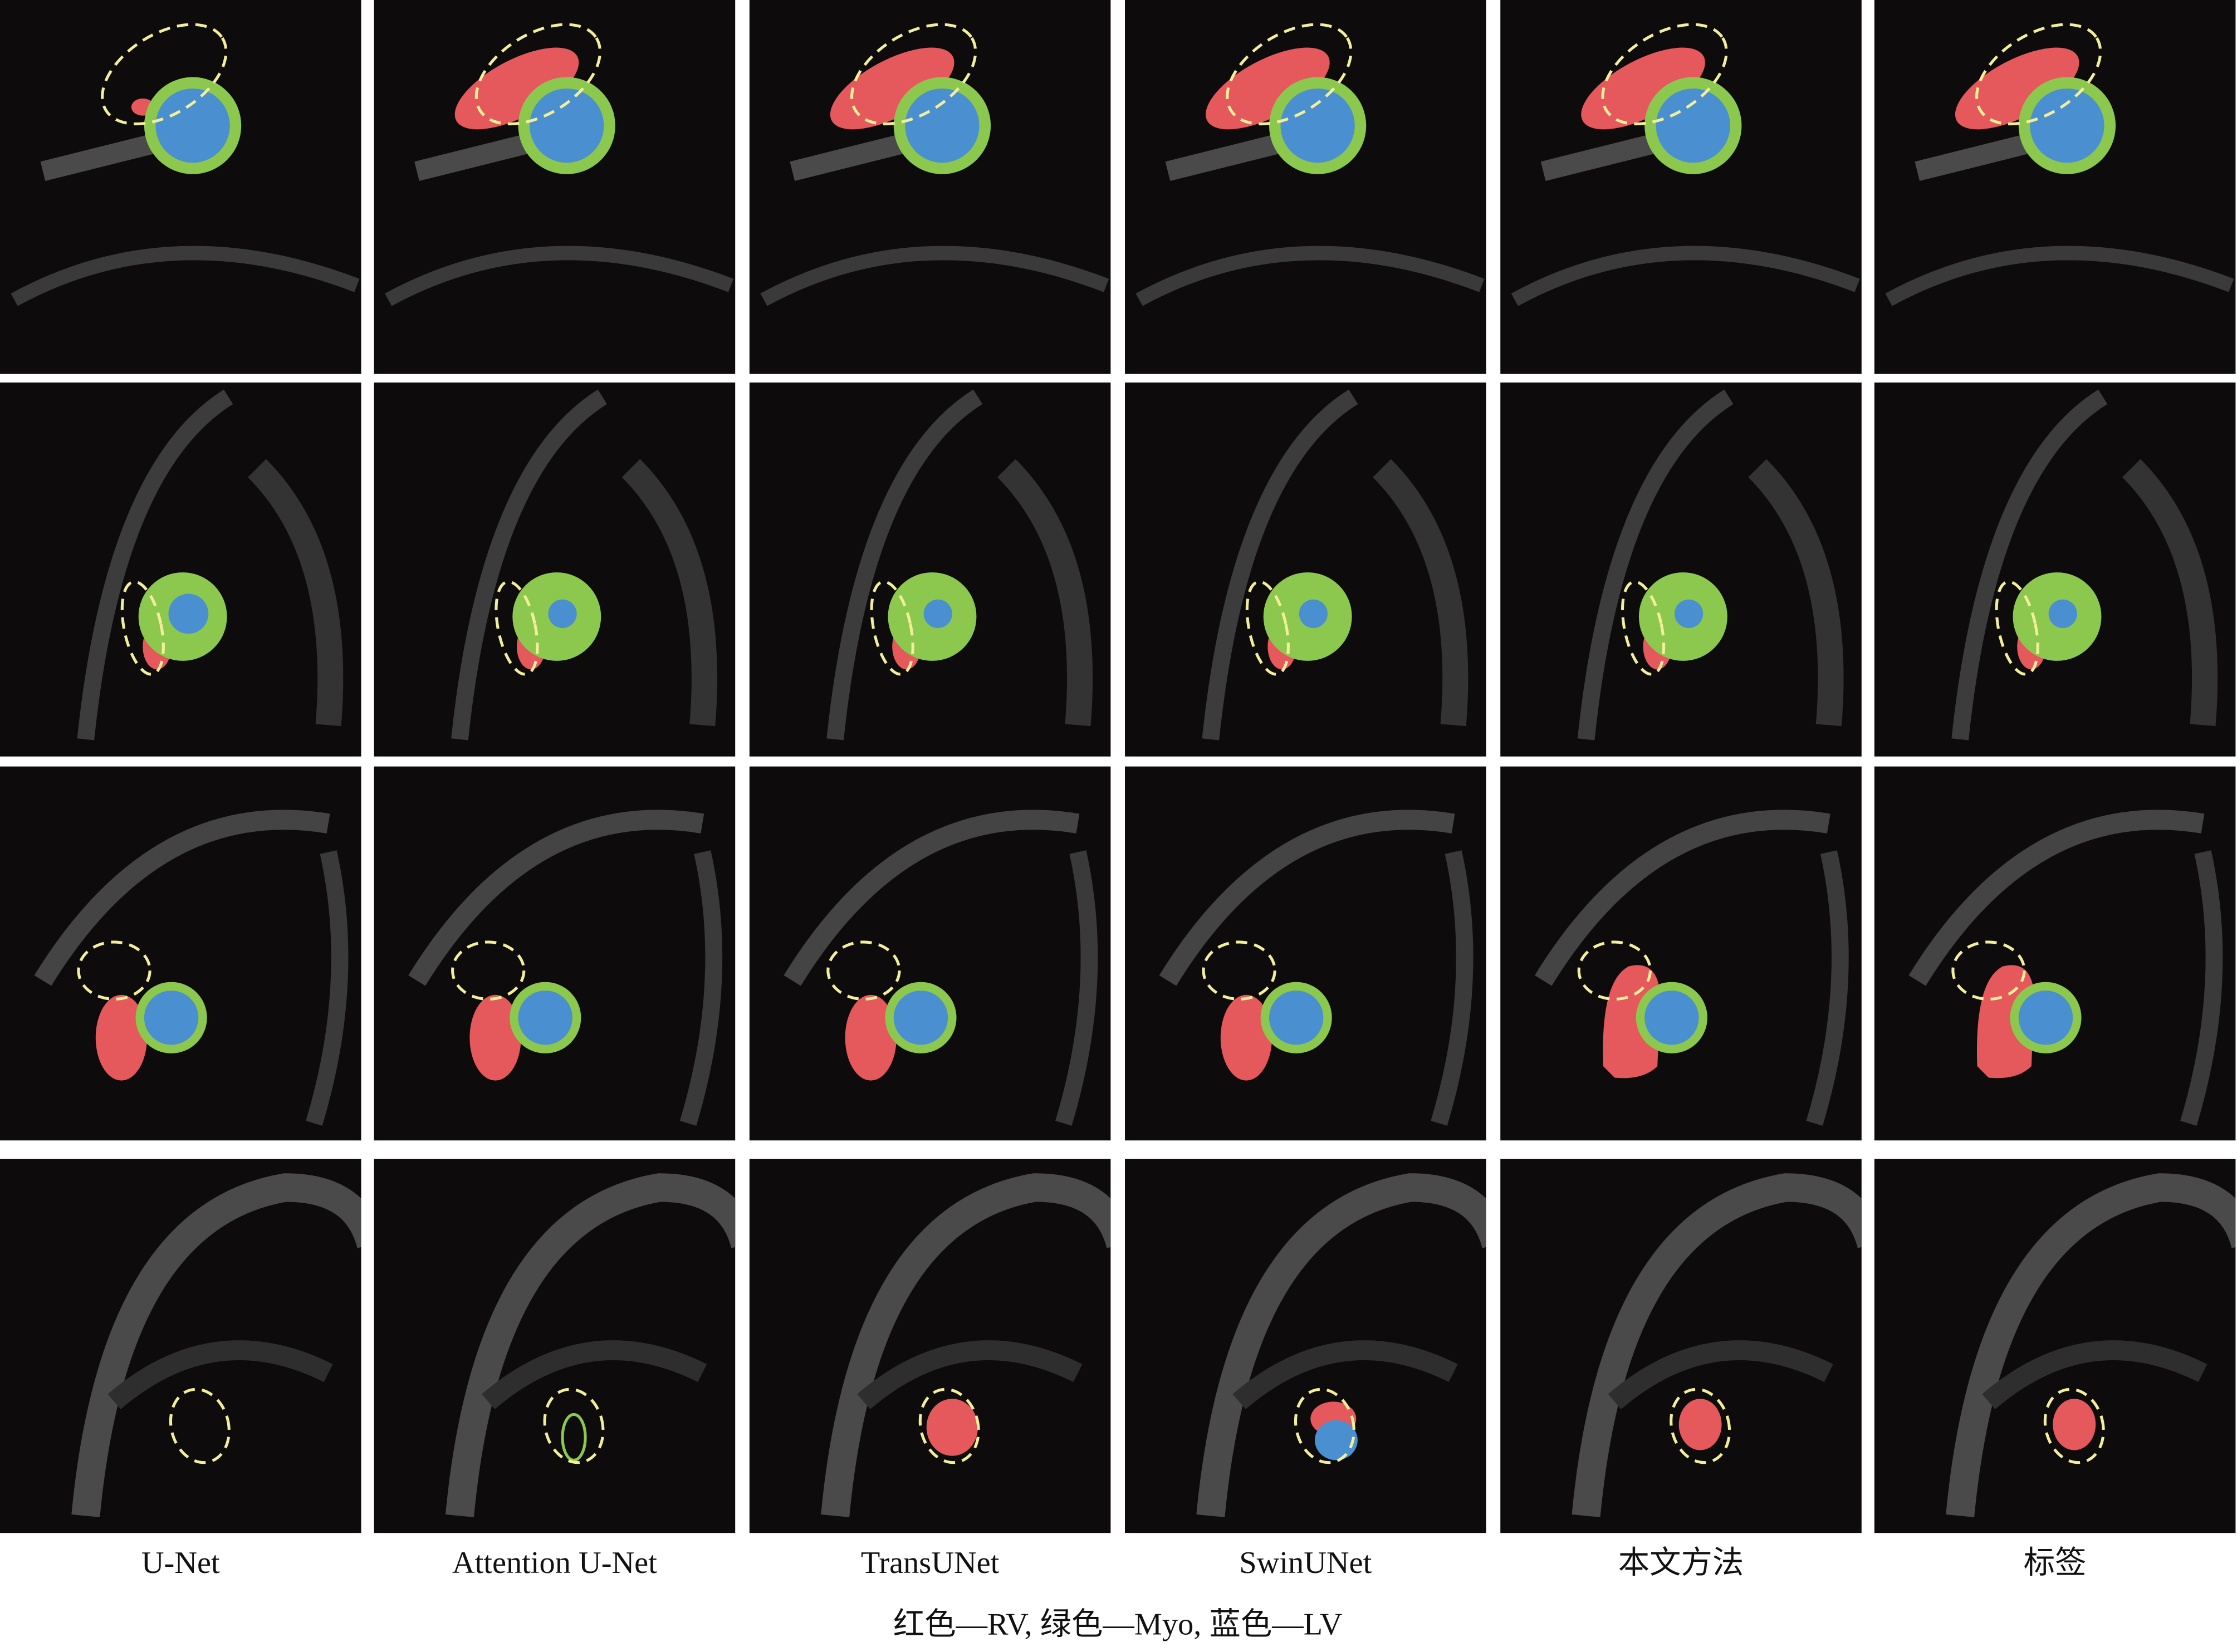  Describe the element at coordinates (2056, 1563) in the screenshot. I see `column-label: 标签` at that location.